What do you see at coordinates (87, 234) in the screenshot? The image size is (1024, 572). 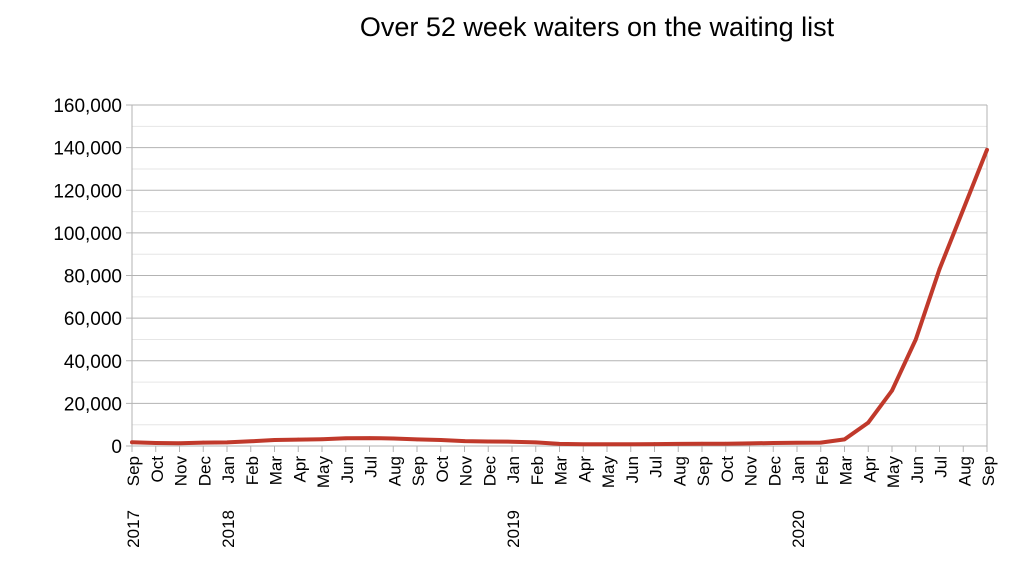 I see `y-tick-label: 100,000` at bounding box center [87, 234].